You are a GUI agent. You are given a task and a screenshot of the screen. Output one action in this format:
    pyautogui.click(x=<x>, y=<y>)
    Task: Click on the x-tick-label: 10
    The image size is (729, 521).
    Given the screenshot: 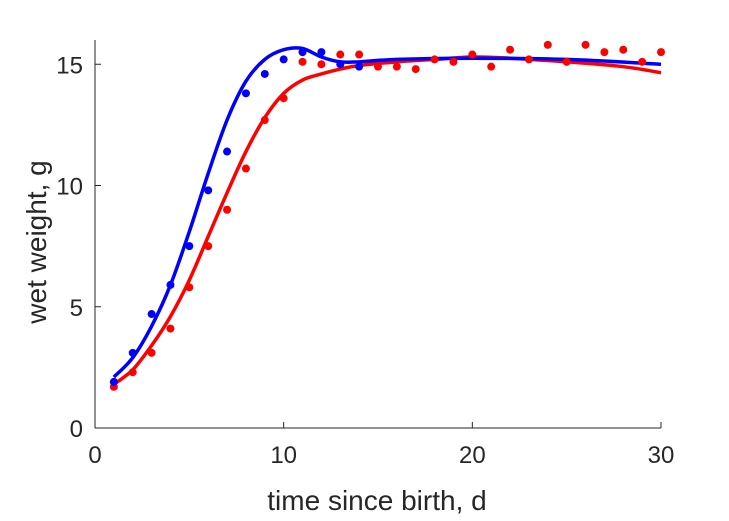 What is the action you would take?
    pyautogui.click(x=283, y=455)
    